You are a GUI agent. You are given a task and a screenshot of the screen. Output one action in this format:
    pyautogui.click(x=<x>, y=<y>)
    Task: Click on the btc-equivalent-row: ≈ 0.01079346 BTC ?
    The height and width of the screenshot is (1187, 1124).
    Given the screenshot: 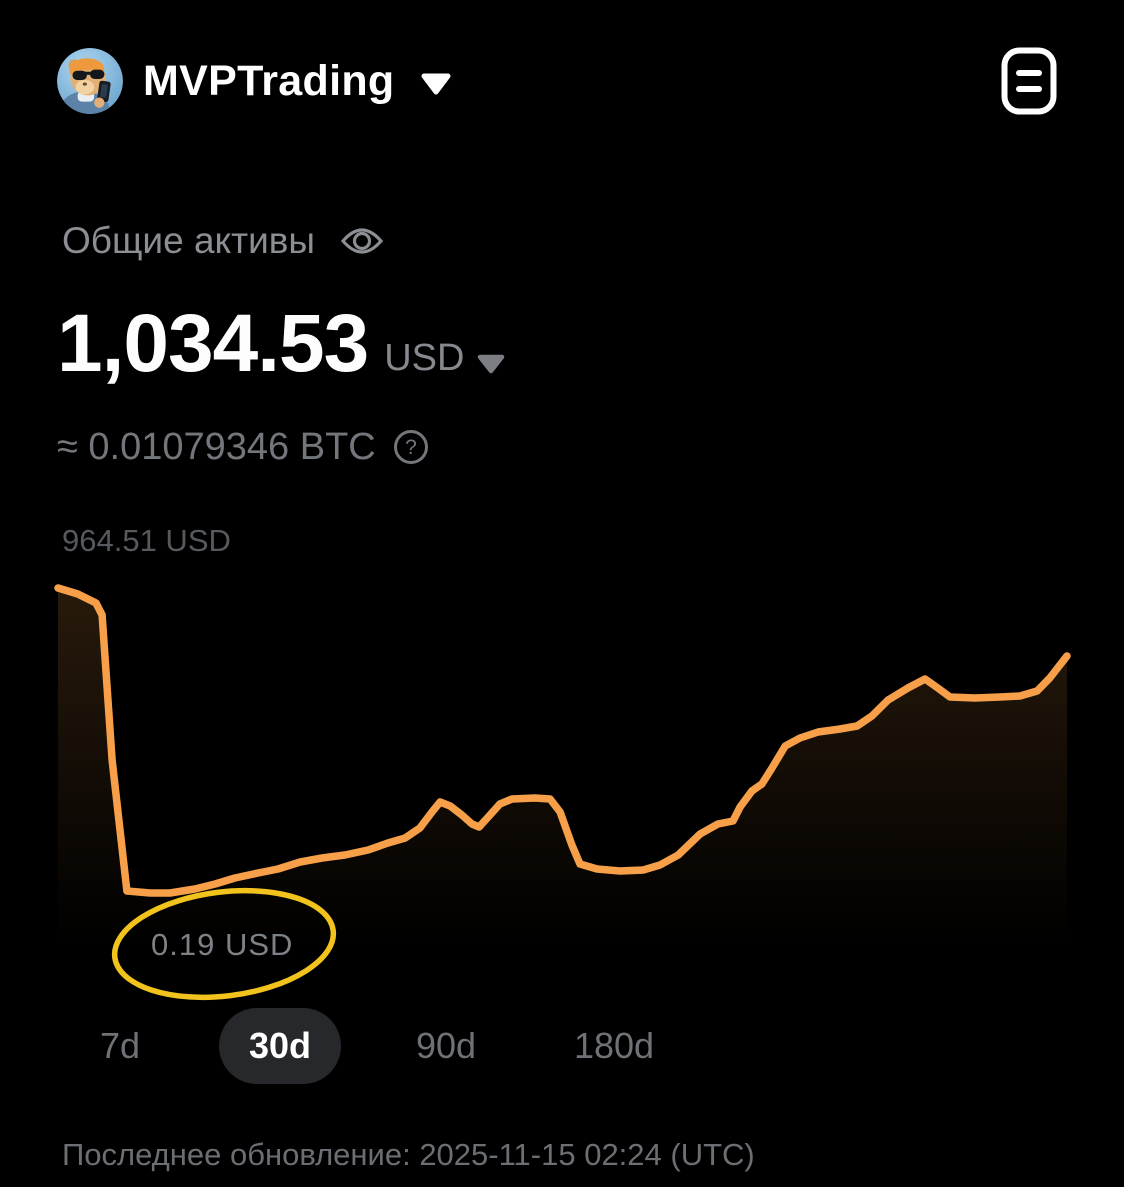 What is the action you would take?
    pyautogui.click(x=243, y=447)
    